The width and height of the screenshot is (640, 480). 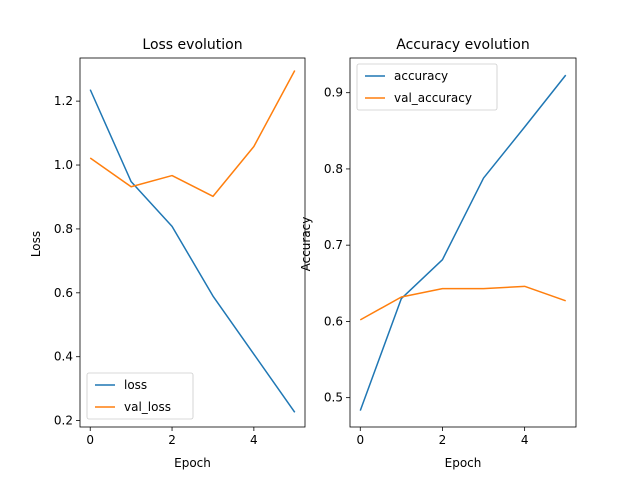 What do you see at coordinates (63, 357) in the screenshot?
I see `y-tick-label: 0.4` at bounding box center [63, 357].